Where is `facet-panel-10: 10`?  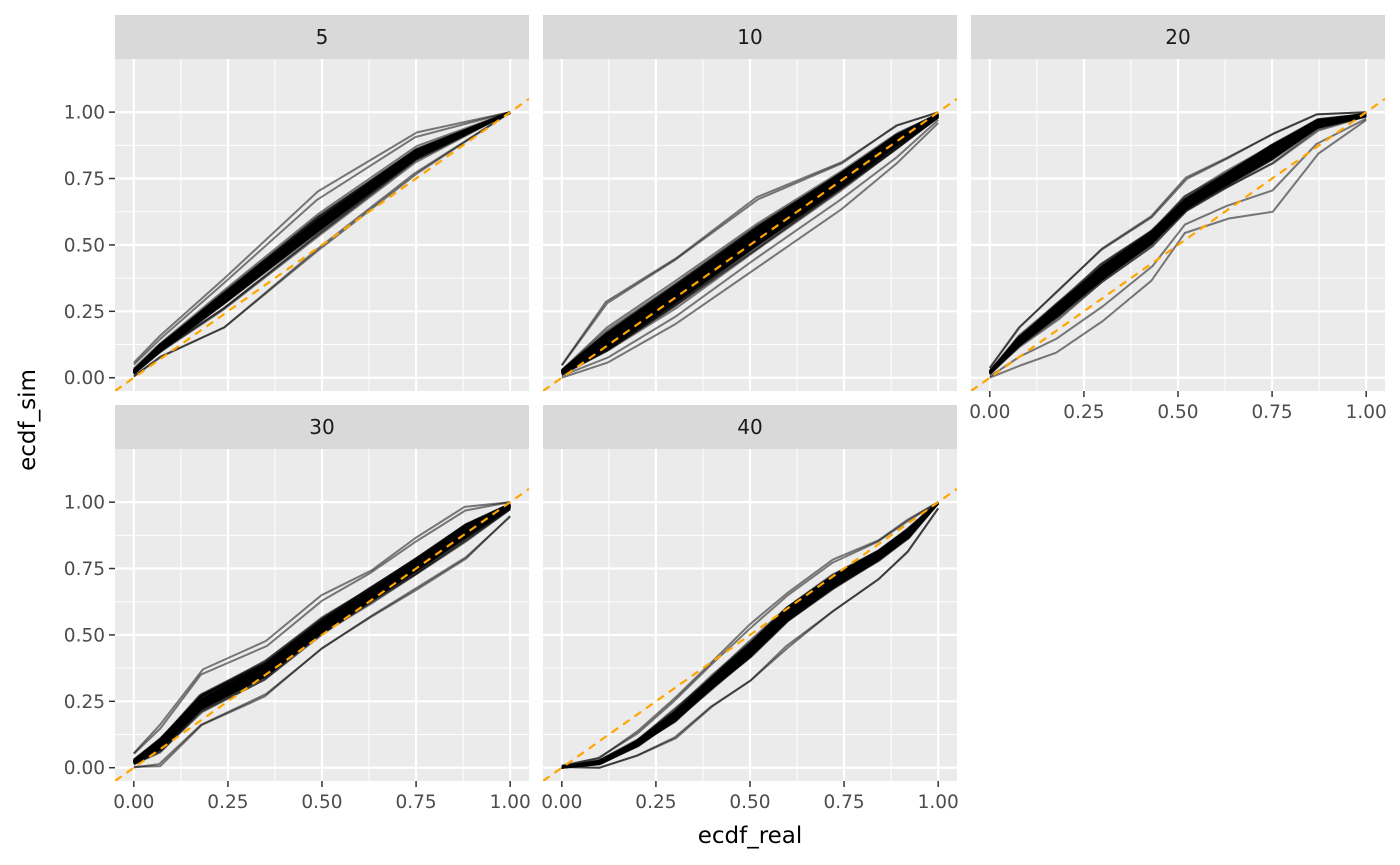
facet-panel-10: 10 is located at coordinates (750, 203).